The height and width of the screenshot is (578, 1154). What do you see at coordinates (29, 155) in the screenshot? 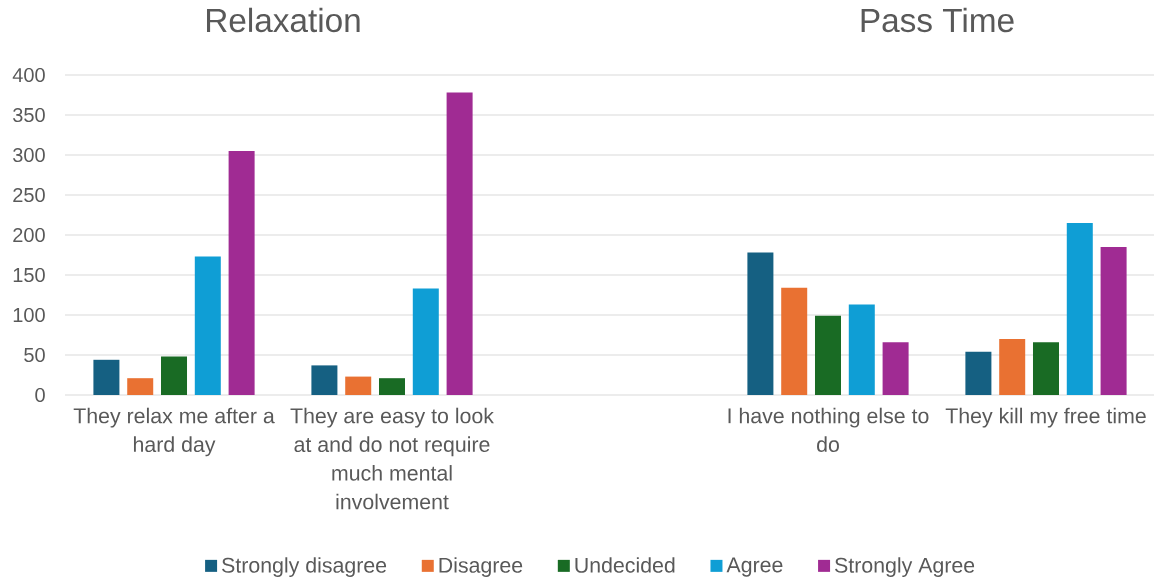
I see `y-tick-label: 300` at bounding box center [29, 155].